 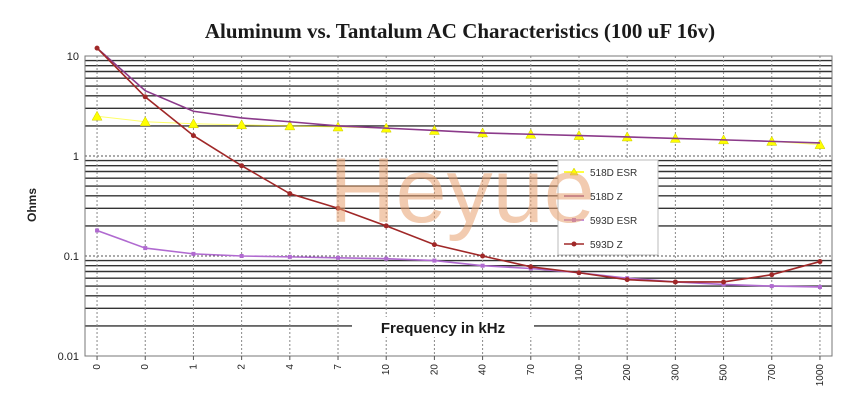 What do you see at coordinates (68, 207) in the screenshot?
I see `y-axis: 10 1 0.1 0.01` at bounding box center [68, 207].